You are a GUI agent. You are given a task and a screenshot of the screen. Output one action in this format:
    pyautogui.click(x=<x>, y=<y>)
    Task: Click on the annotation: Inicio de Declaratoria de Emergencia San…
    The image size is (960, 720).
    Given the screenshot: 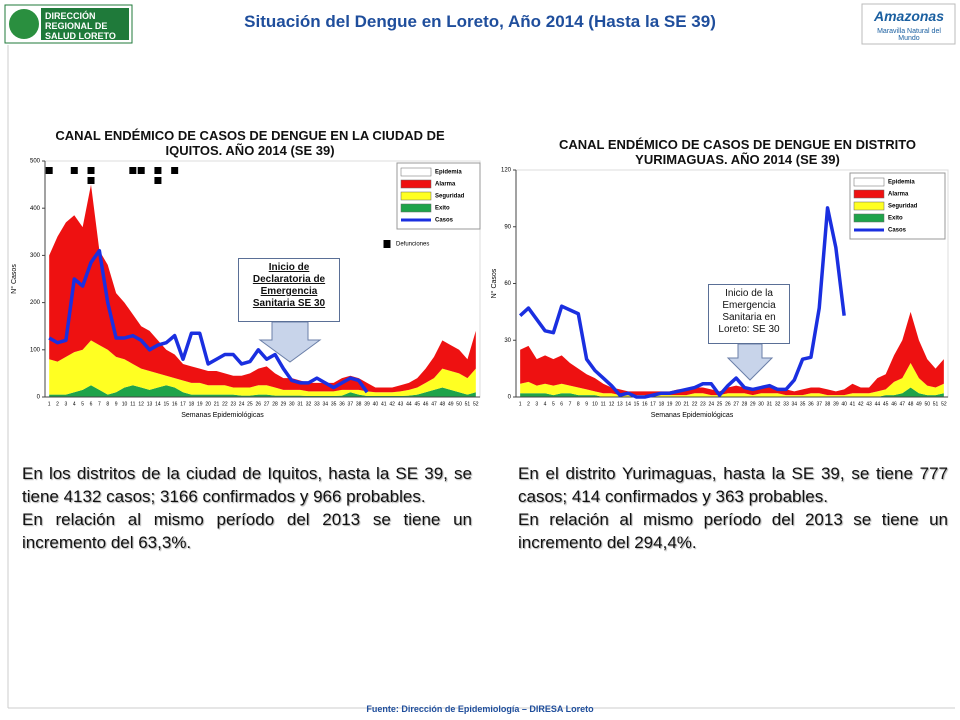 What is the action you would take?
    pyautogui.click(x=289, y=290)
    